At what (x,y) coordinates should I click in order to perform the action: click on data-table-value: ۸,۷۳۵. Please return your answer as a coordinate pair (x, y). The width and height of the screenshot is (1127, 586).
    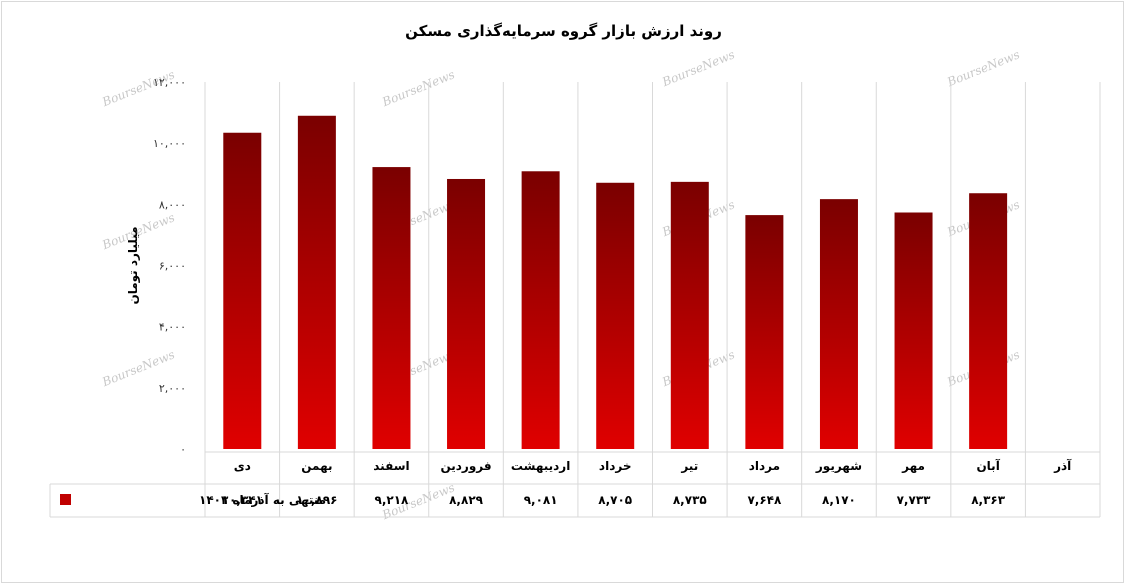
    Looking at the image, I should click on (690, 500).